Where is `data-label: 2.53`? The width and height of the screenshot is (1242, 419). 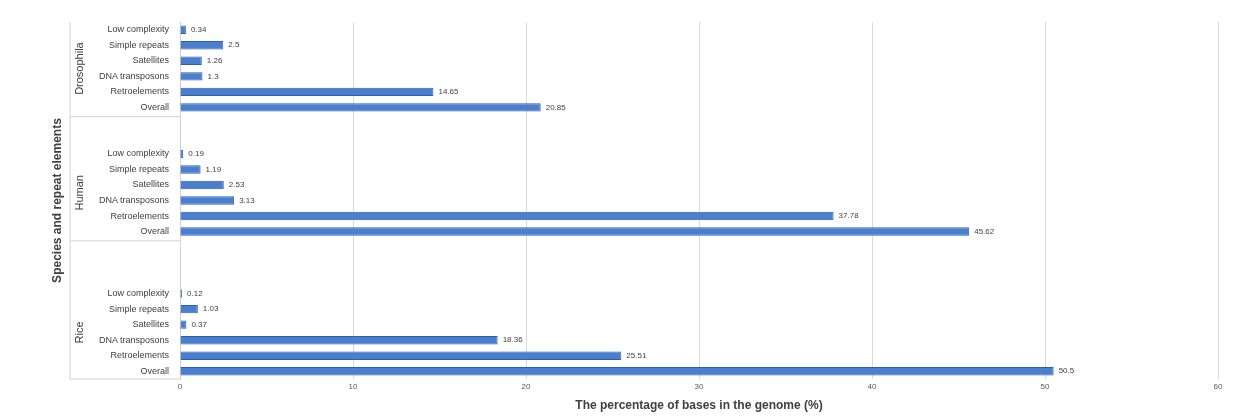 data-label: 2.53 is located at coordinates (236, 185).